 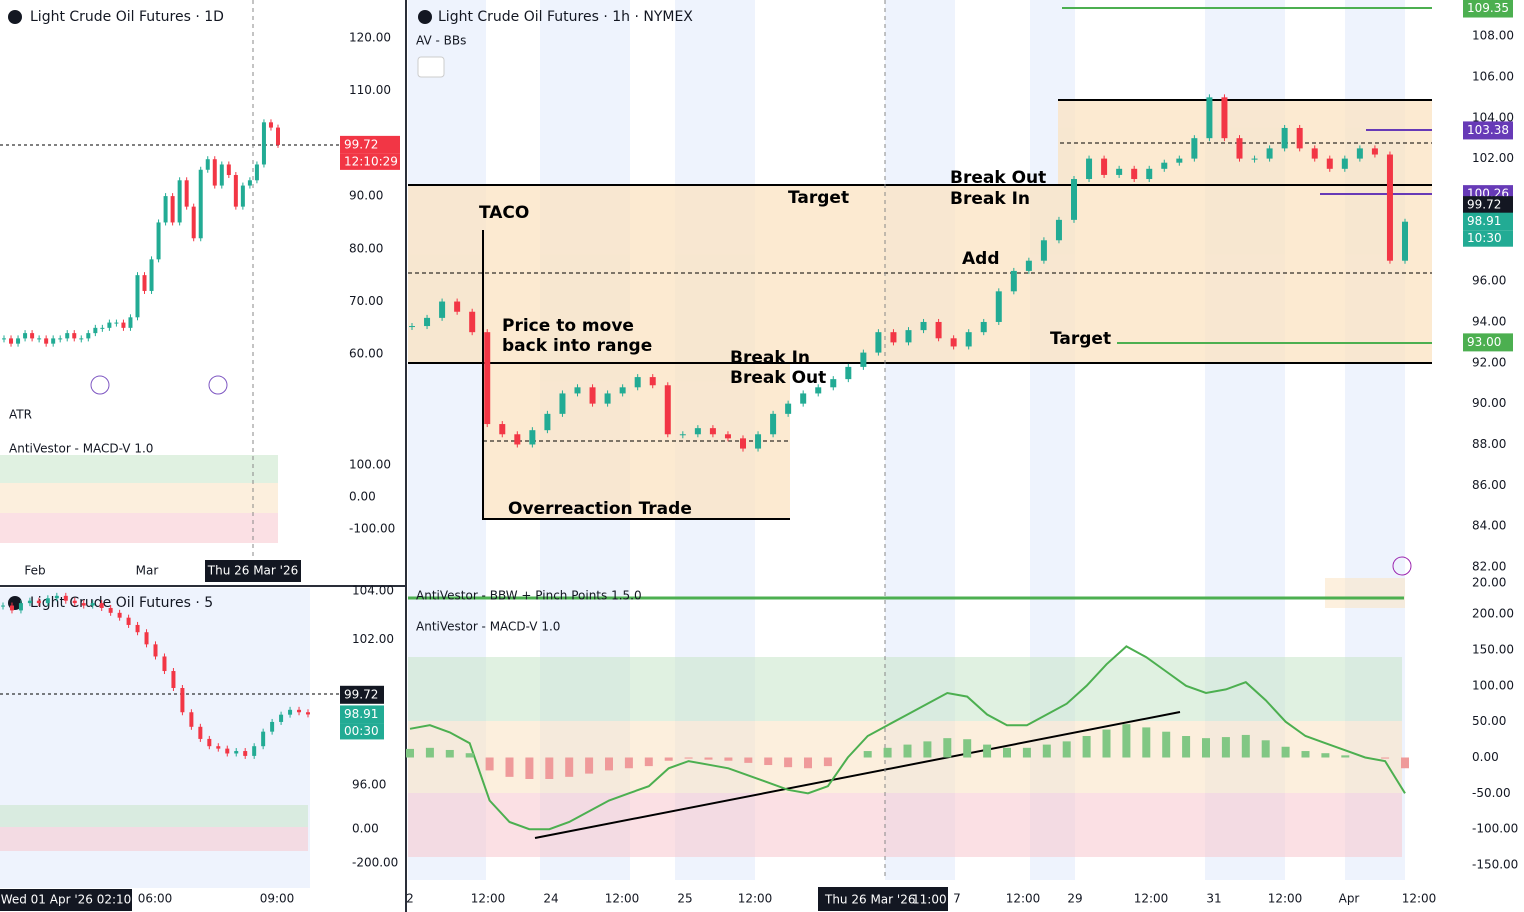 I want to click on annotation: Add, so click(x=981, y=259).